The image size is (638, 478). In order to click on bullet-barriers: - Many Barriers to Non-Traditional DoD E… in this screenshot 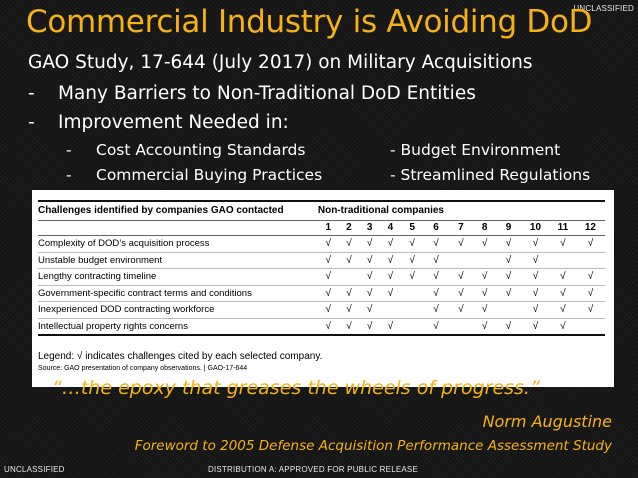, I will do `click(252, 93)`.